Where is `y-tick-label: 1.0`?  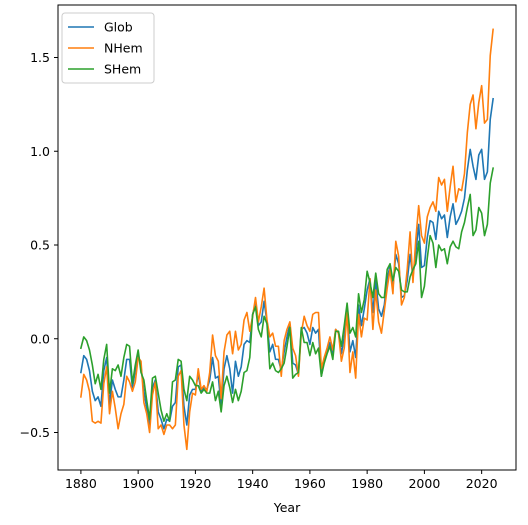
y-tick-label: 1.0 is located at coordinates (40, 151).